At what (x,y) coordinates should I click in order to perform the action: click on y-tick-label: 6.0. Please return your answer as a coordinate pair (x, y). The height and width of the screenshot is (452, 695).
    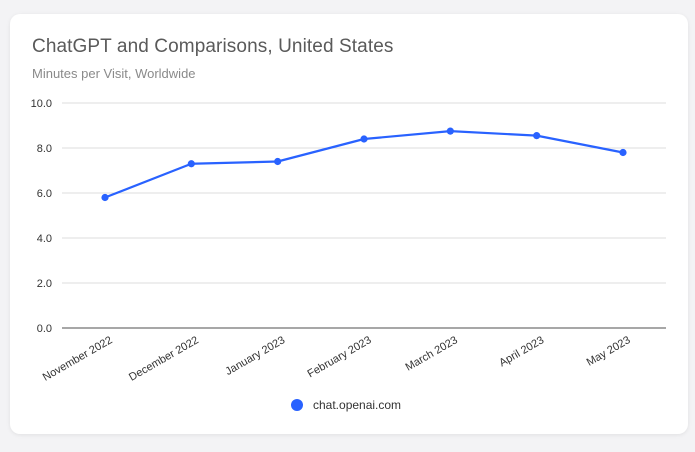
    Looking at the image, I should click on (44, 194).